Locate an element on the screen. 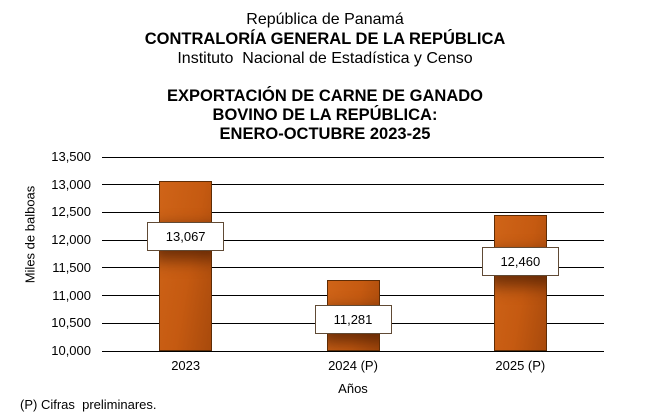 The width and height of the screenshot is (650, 413). org-country-line: República de Panamá is located at coordinates (325, 19).